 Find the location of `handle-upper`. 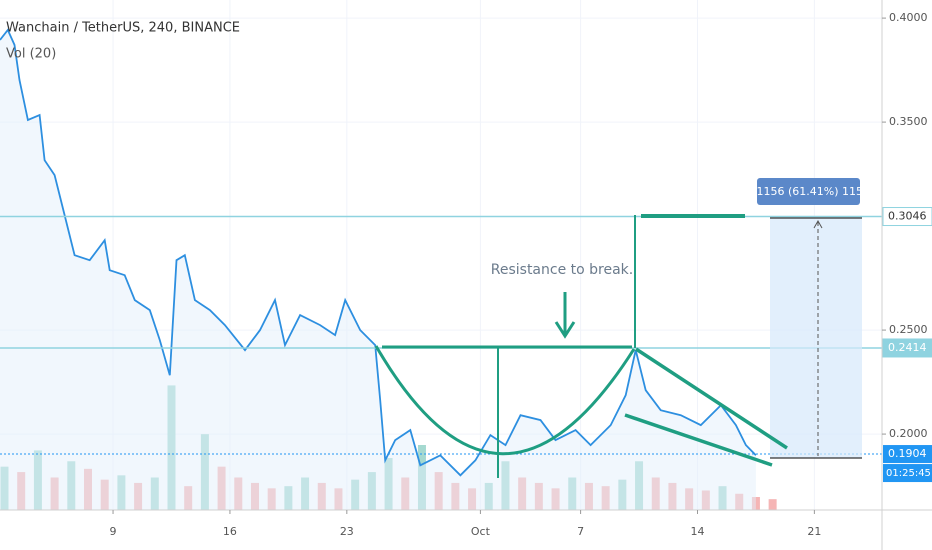

handle-upper is located at coordinates (711, 398).